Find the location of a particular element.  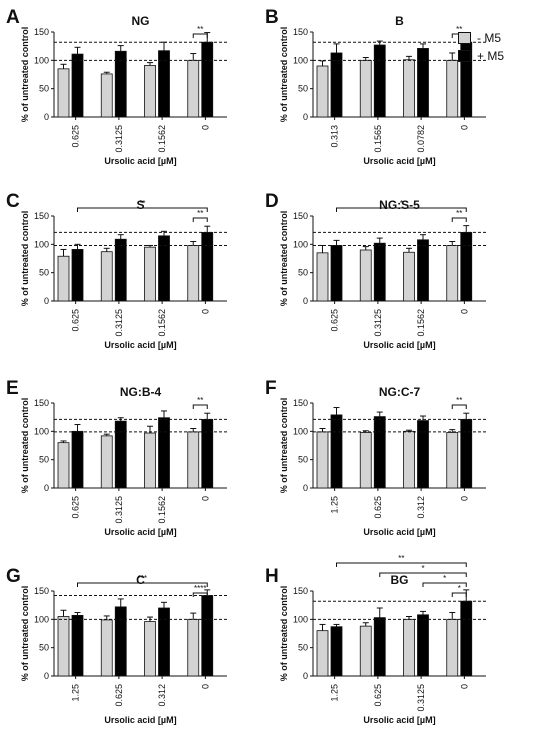

x-tick-label: 0.0782 is located at coordinates (421, 139).